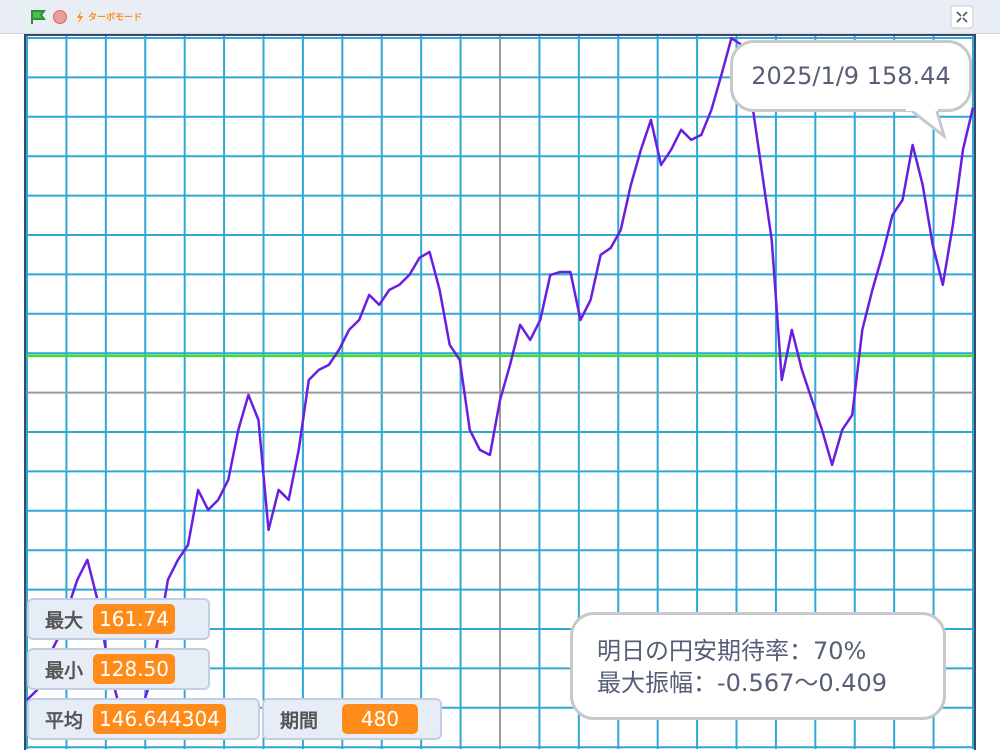 The image size is (1000, 750). What do you see at coordinates (80, 17) in the screenshot?
I see `turbo-icon` at bounding box center [80, 17].